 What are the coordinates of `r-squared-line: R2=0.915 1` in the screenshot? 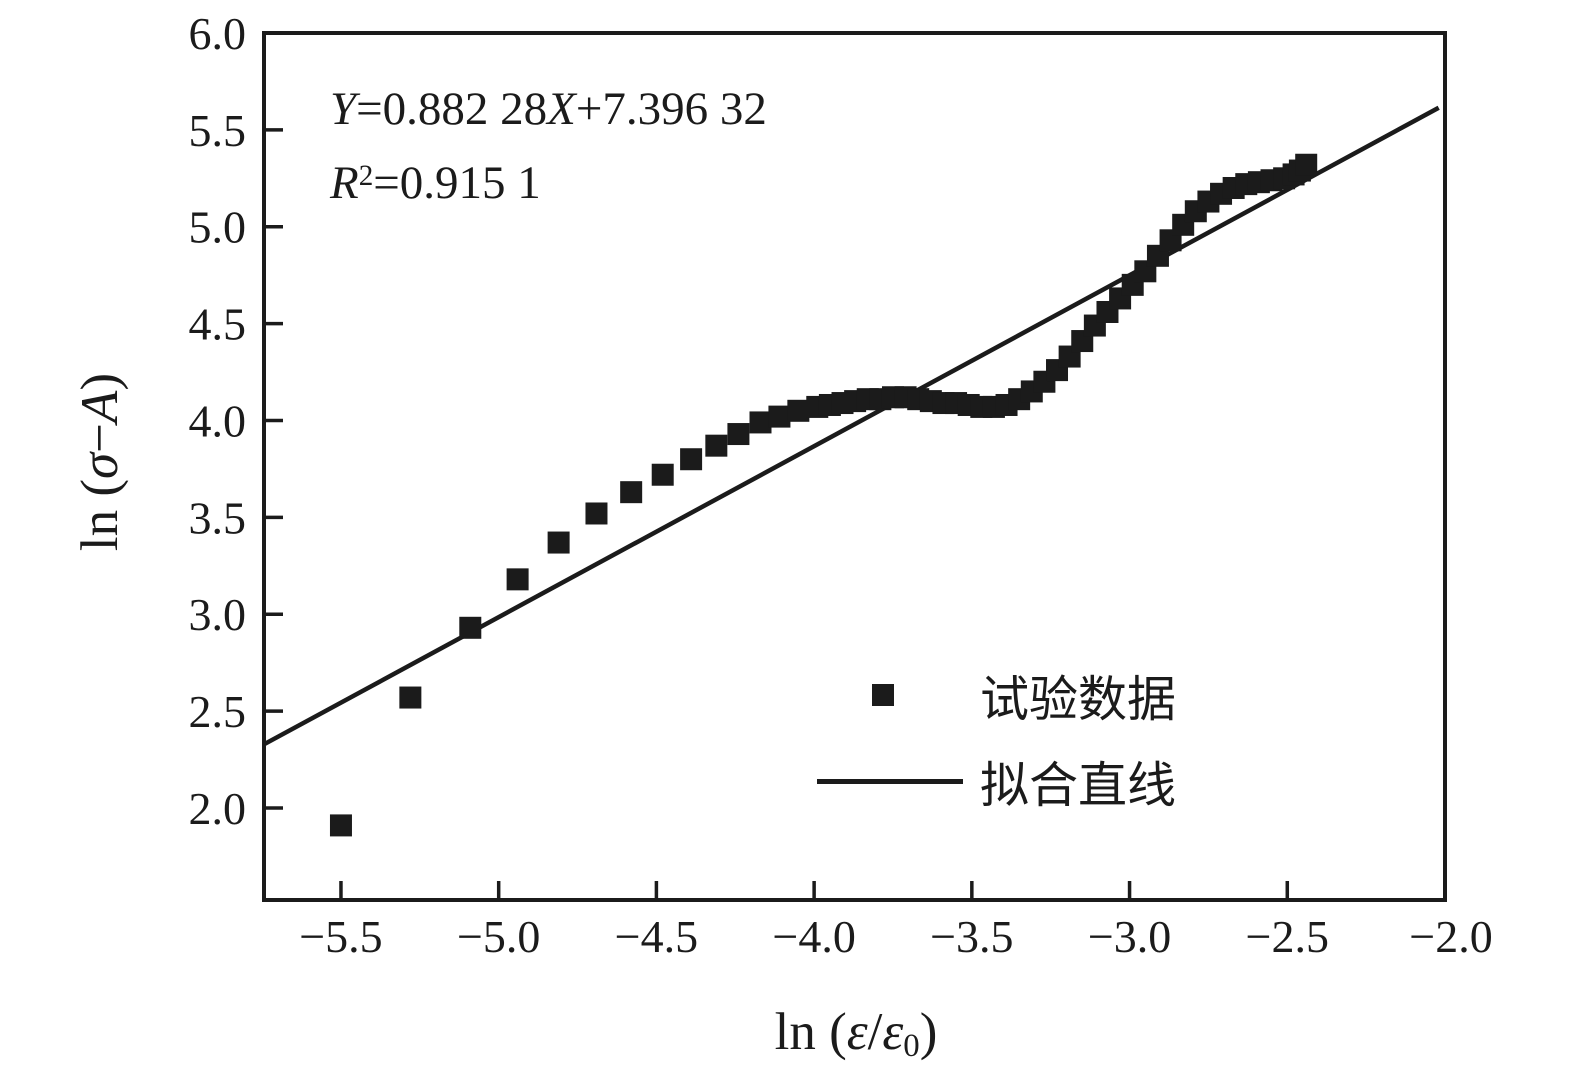 It's located at (548, 186).